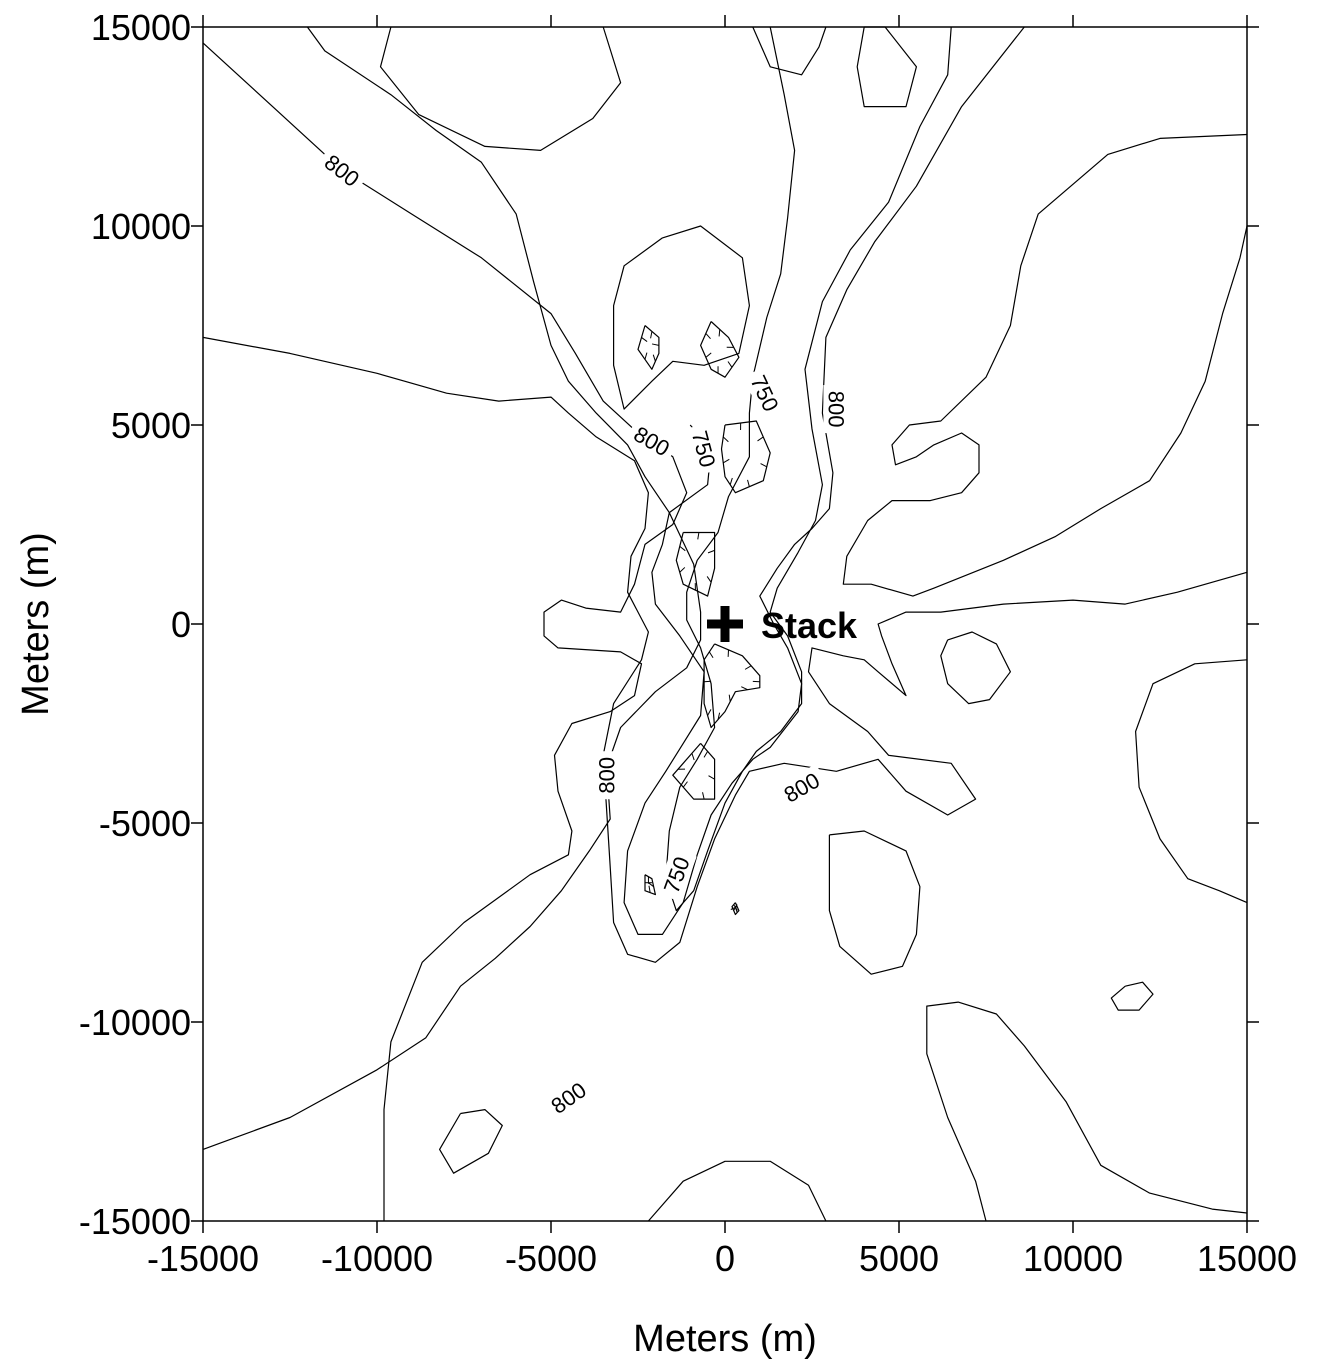 The height and width of the screenshot is (1363, 1317). I want to click on x-tick-label: 10000, so click(1073, 1258).